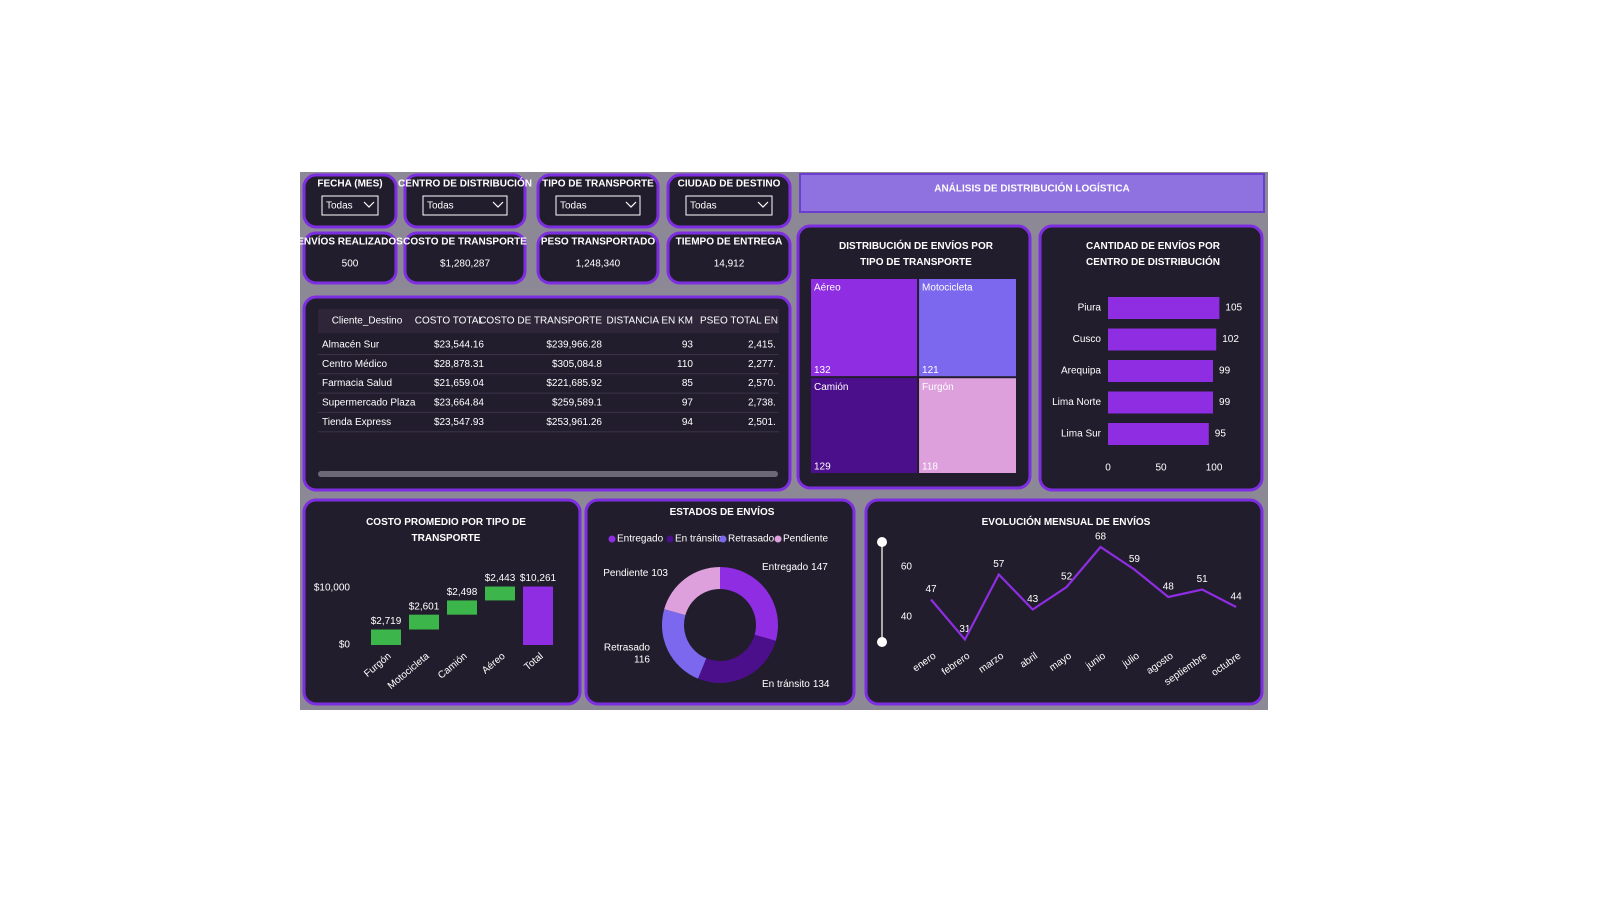 This screenshot has width=1600, height=900. Describe the element at coordinates (930, 467) in the screenshot. I see `treemap-value: 118` at that location.